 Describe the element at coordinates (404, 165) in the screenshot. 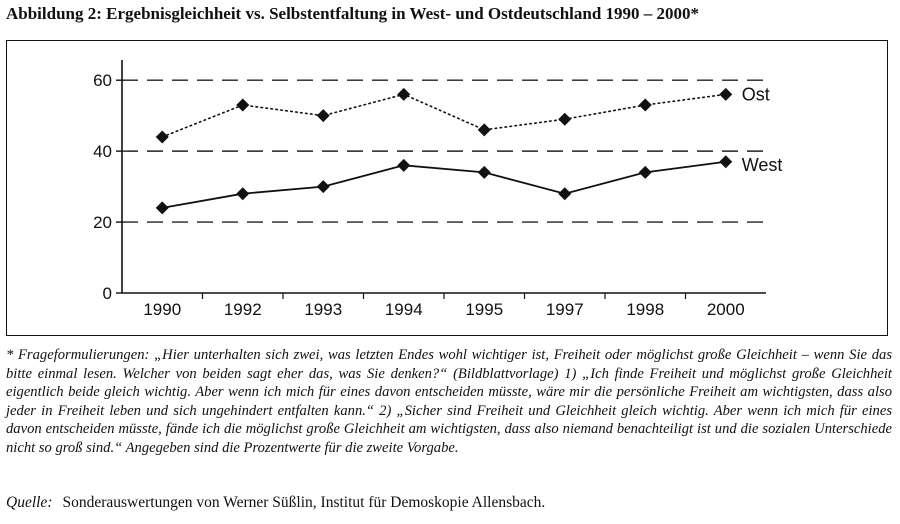

I see `data-point-west-1994` at that location.